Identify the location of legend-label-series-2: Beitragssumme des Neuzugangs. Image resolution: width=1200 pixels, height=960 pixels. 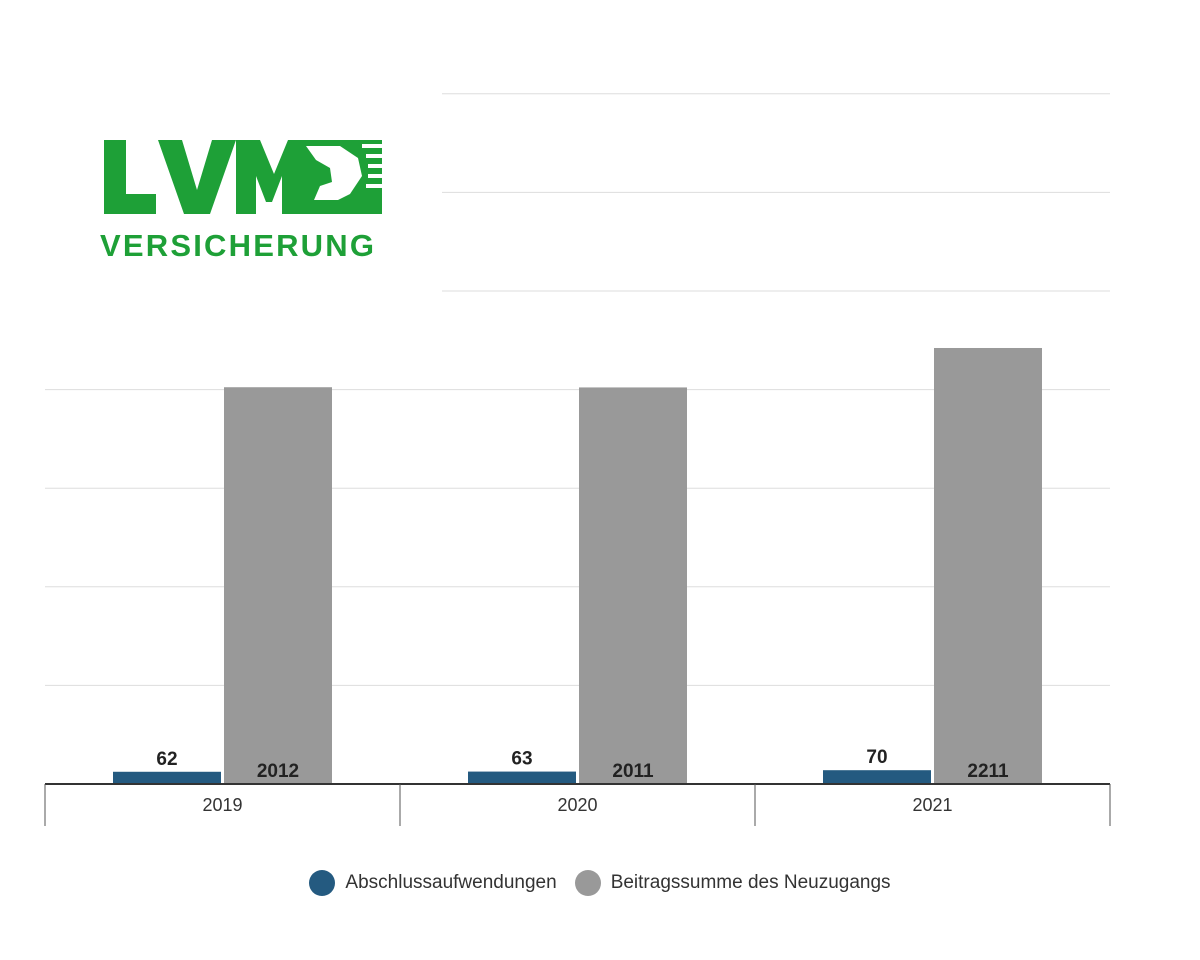
(750, 882).